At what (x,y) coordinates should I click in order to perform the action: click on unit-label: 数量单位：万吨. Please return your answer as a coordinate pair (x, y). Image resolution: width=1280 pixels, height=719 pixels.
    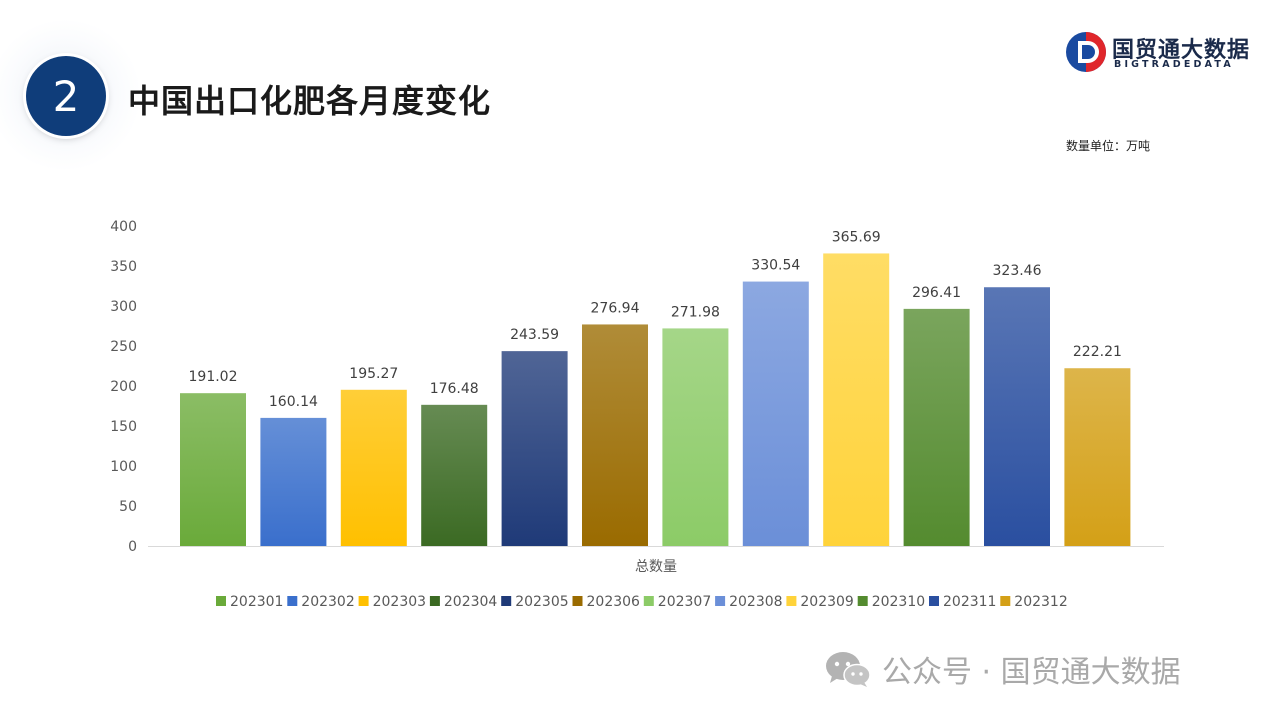
    Looking at the image, I should click on (1108, 146).